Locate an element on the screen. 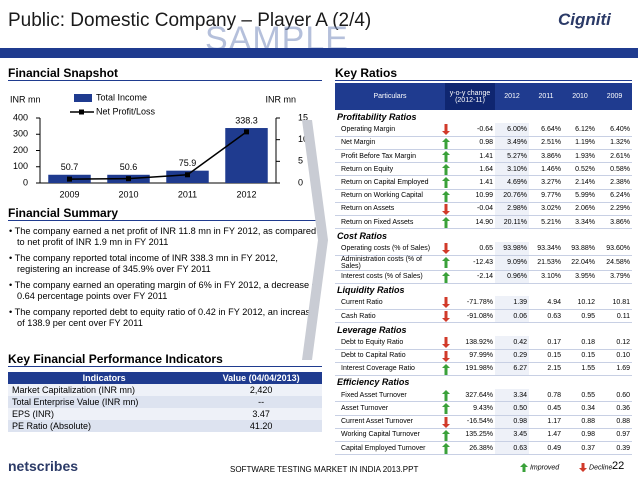  change-value: 1.64 is located at coordinates (486, 169).